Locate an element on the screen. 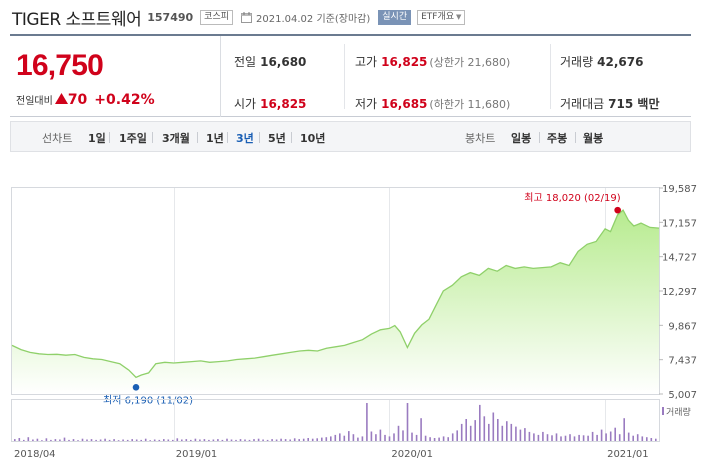 This screenshot has width=701, height=466. price-area: 16,750 전일대비 70 +0.42% is located at coordinates (115, 76).